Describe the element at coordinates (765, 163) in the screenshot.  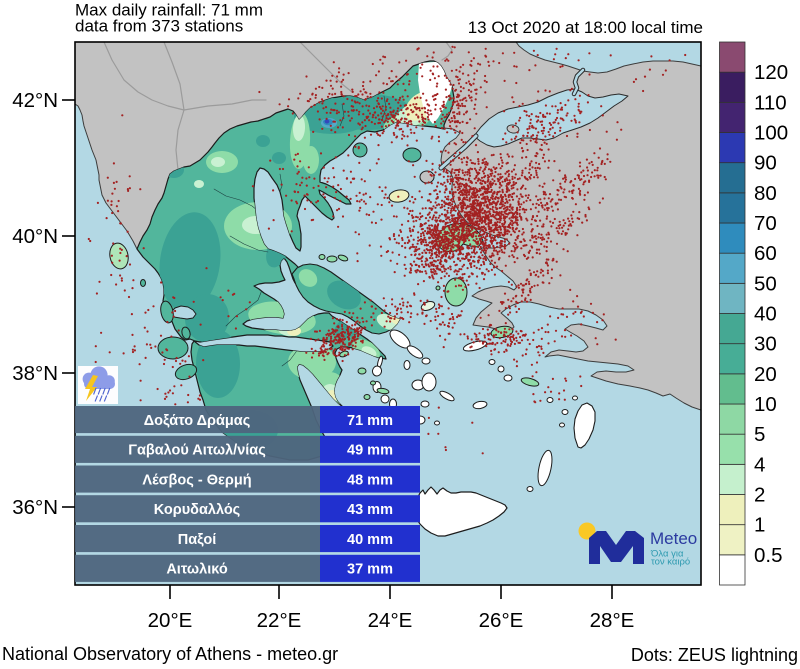
I see `svg-text: 90` at that location.